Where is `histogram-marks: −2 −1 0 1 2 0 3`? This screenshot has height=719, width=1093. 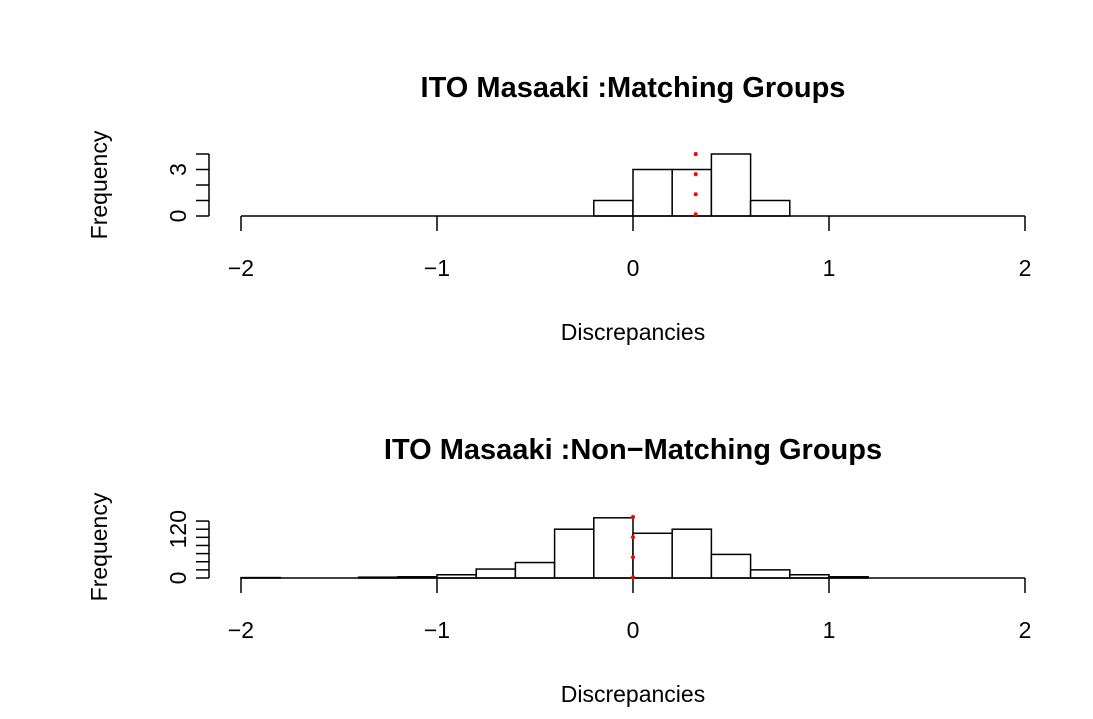
histogram-marks: −2 −1 0 1 2 0 3 is located at coordinates (598, 216).